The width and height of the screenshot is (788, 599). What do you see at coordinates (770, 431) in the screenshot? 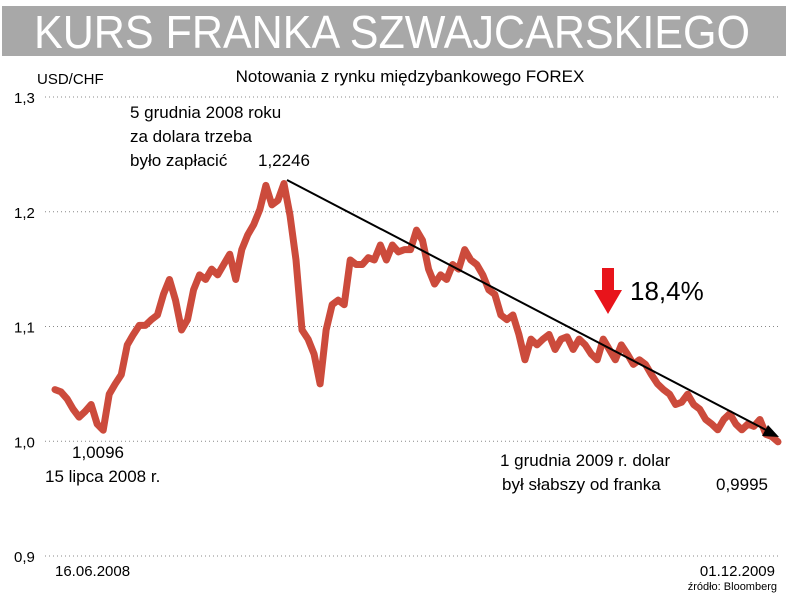
I see `arrow-head` at bounding box center [770, 431].